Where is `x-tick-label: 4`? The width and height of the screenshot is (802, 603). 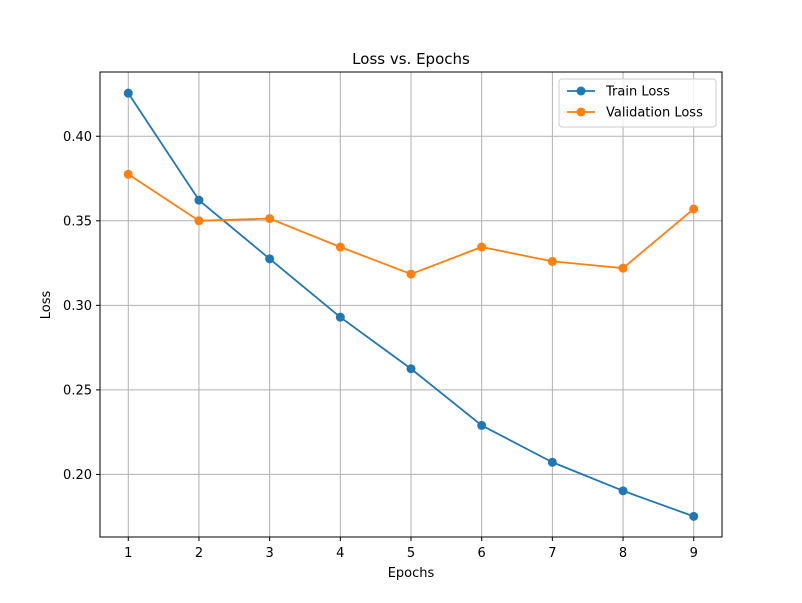 x-tick-label: 4 is located at coordinates (340, 553).